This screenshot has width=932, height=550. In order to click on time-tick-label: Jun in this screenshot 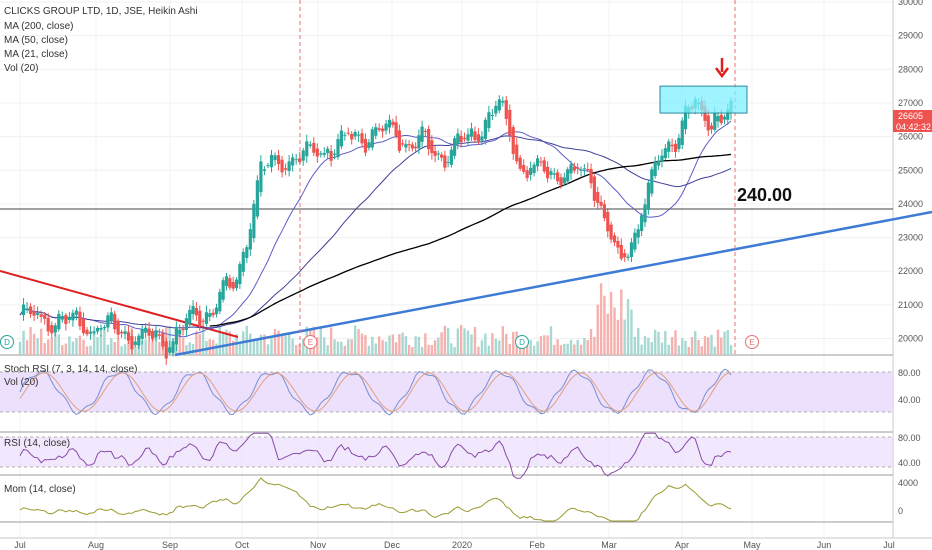, I will do `click(824, 545)`.